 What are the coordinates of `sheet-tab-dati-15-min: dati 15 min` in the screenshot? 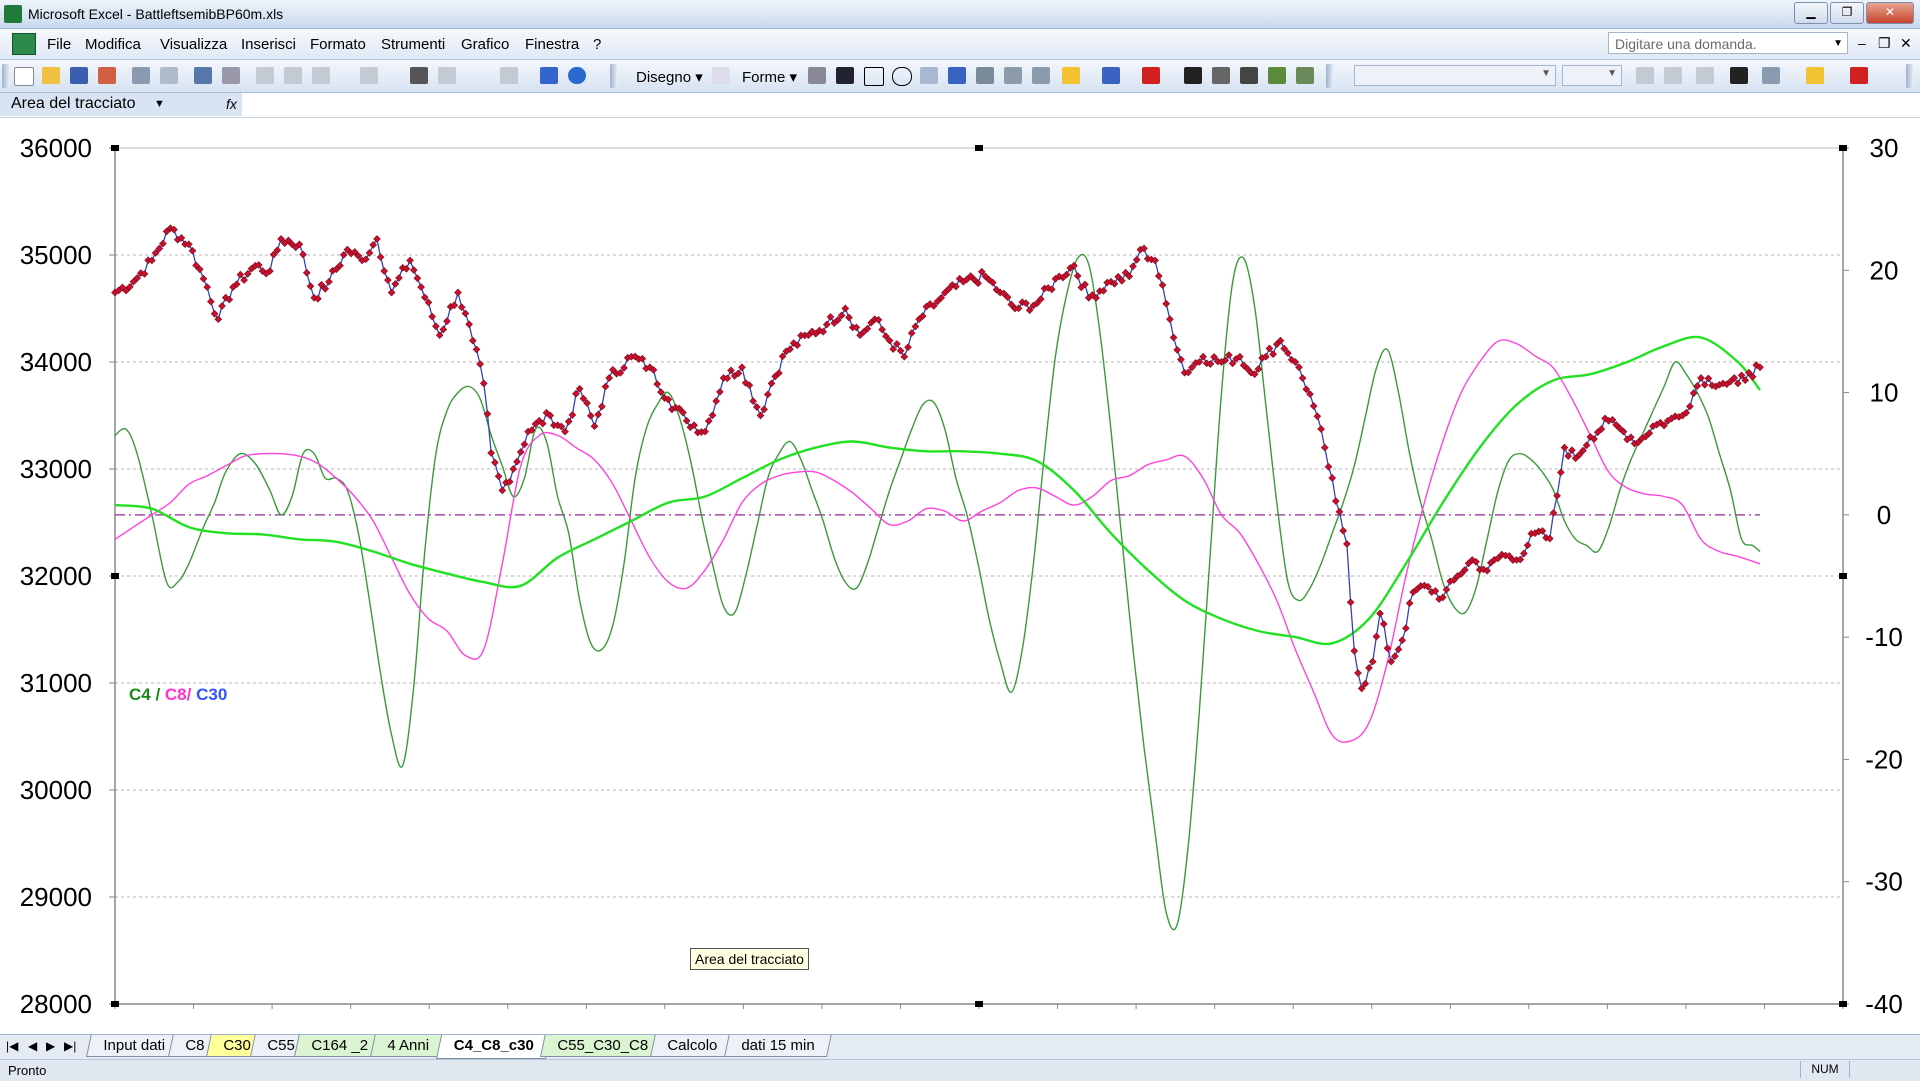 It's located at (778, 1046).